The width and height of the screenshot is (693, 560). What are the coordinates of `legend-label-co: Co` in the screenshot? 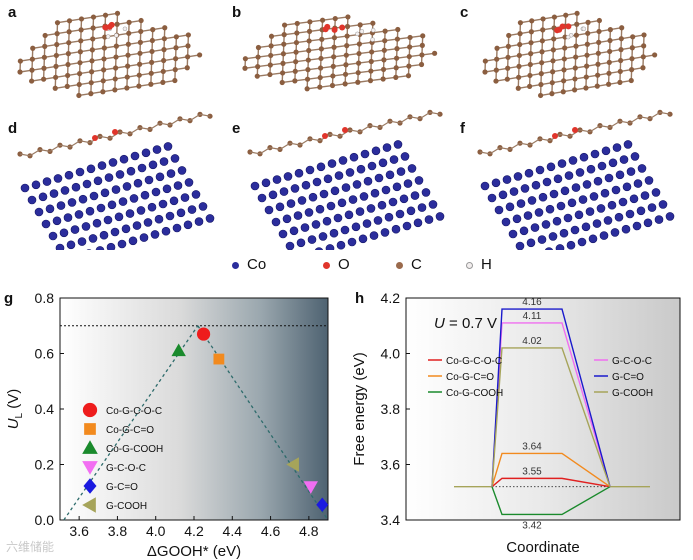 It's located at (257, 264).